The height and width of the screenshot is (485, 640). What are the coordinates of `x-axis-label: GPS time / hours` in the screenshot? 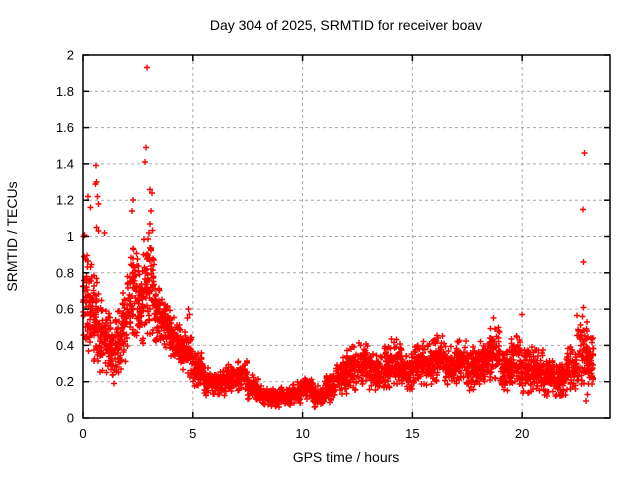 It's located at (346, 457).